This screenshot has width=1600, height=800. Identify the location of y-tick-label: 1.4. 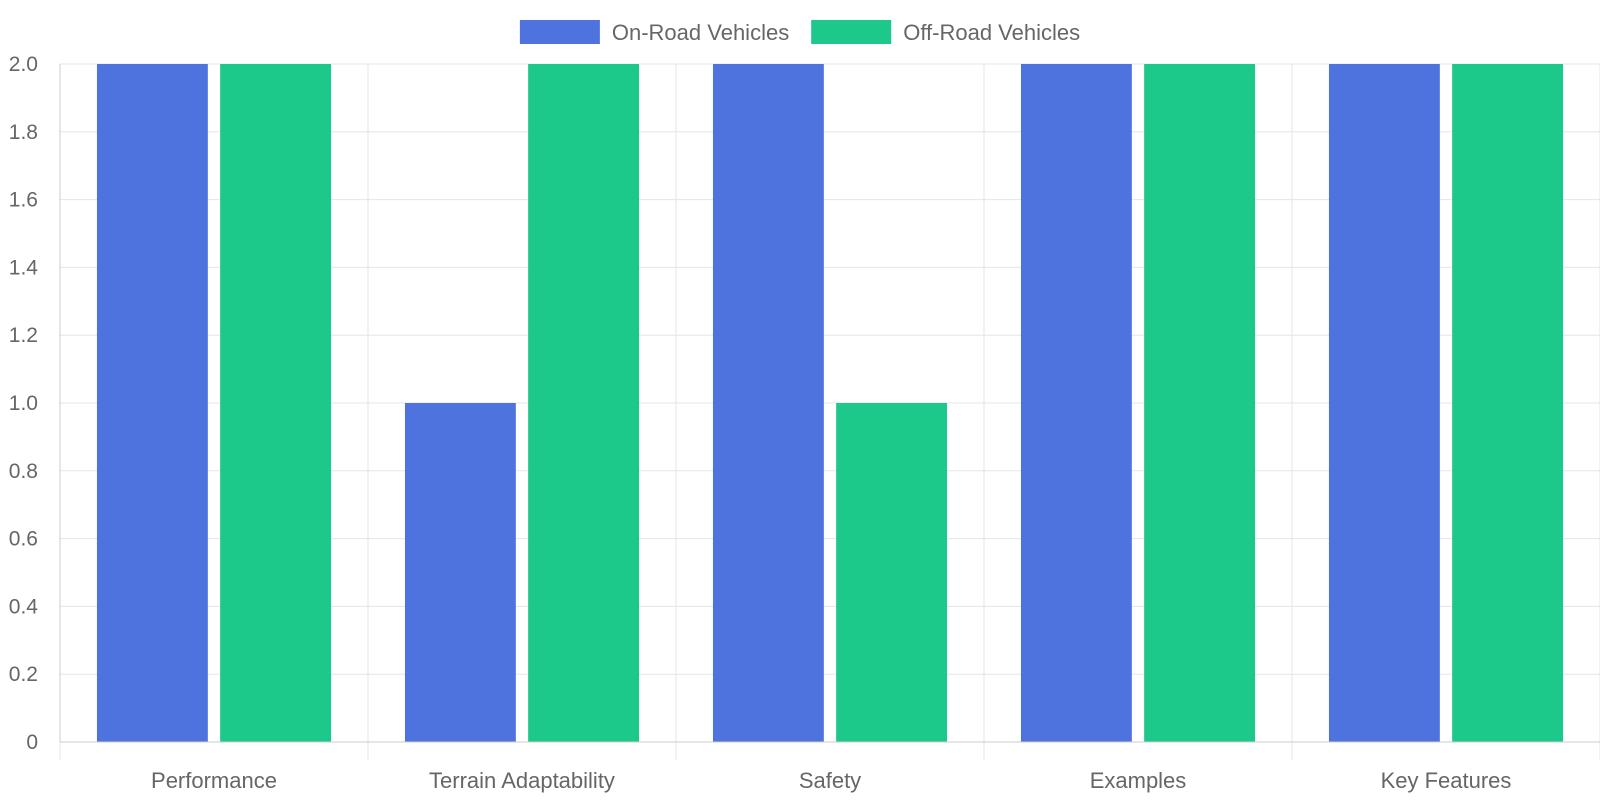
(24, 267).